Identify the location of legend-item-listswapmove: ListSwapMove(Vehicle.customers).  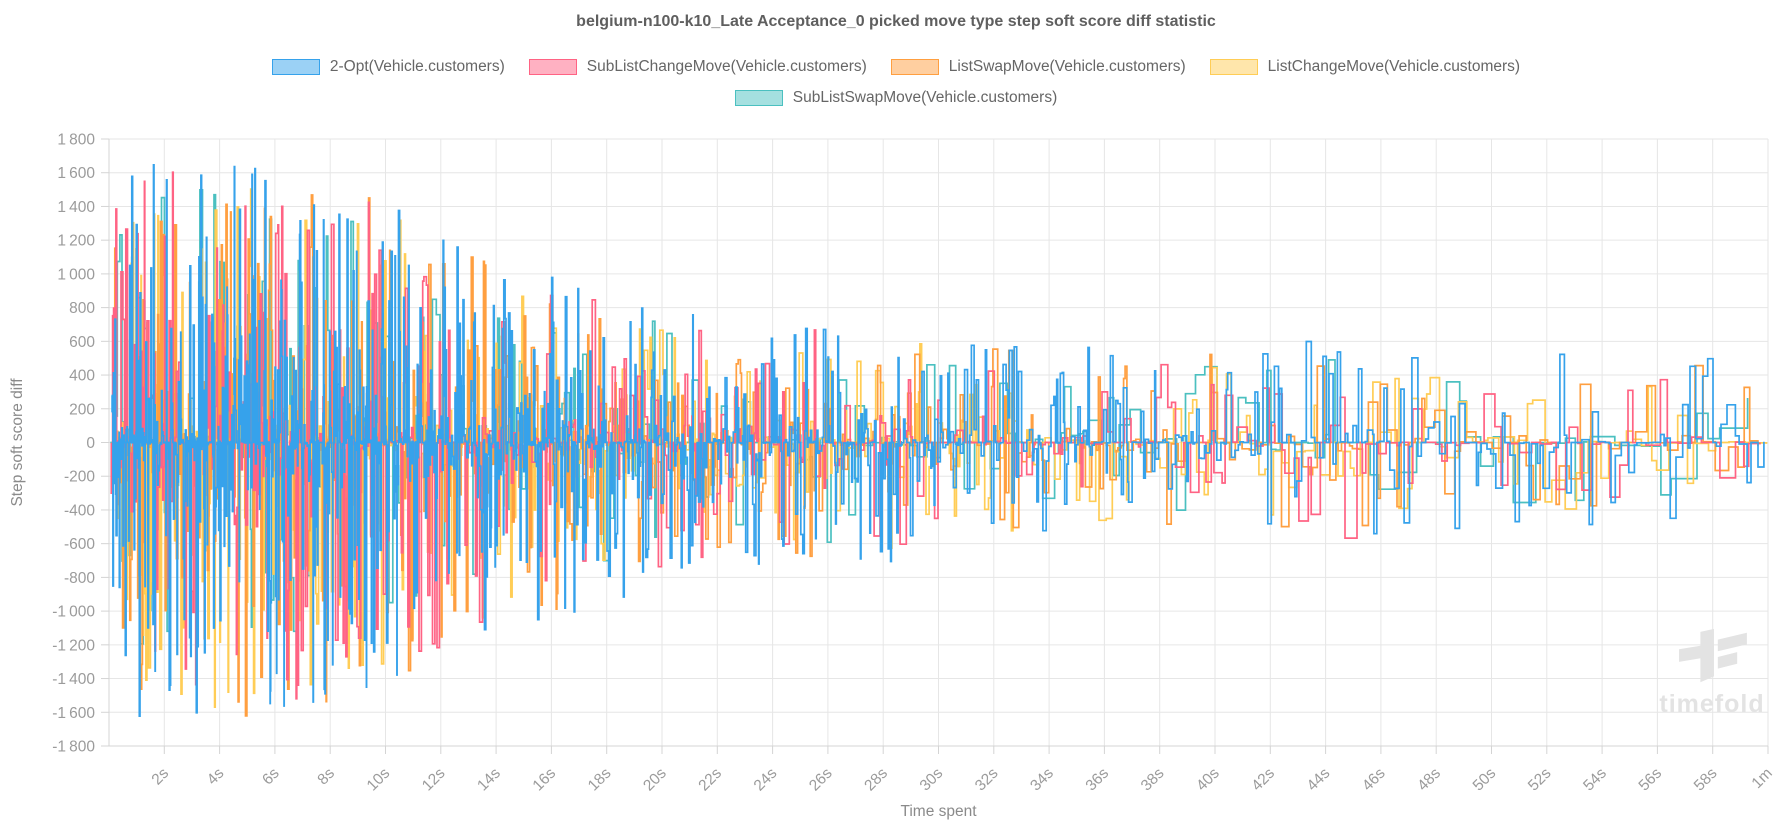
(1038, 67).